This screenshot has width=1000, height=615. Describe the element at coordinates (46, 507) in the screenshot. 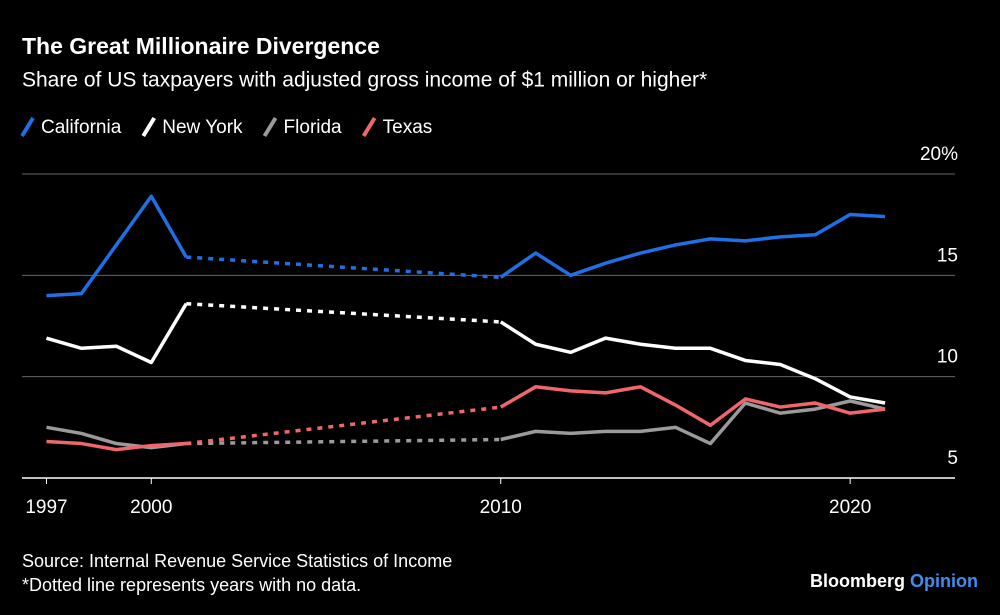

I see `x-tick-label: 1997` at that location.